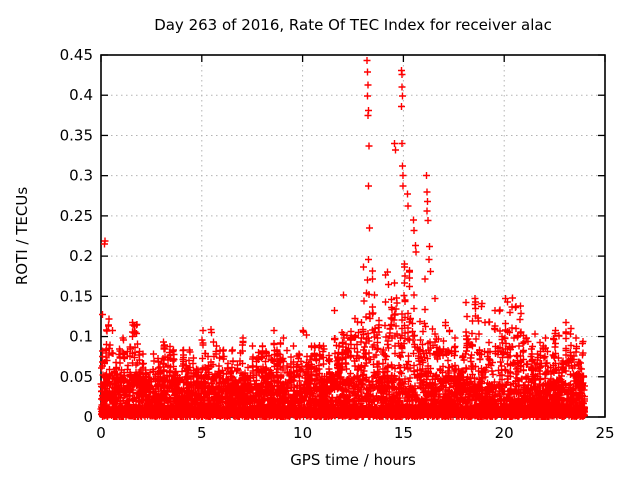 The image size is (640, 480). What do you see at coordinates (76, 216) in the screenshot?
I see `y-tick-label: 0.25` at bounding box center [76, 216].